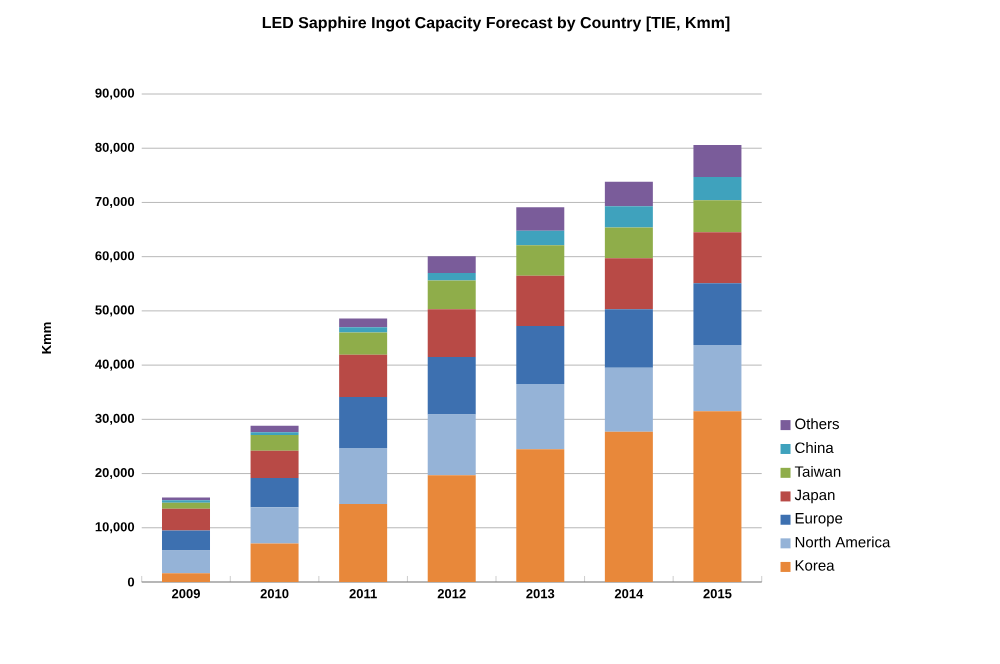 The image size is (1000, 664). What do you see at coordinates (496, 24) in the screenshot?
I see `chart-title: LED Sapphire Ingot Capacity Forecast by Country [TIE, Kmm]` at bounding box center [496, 24].